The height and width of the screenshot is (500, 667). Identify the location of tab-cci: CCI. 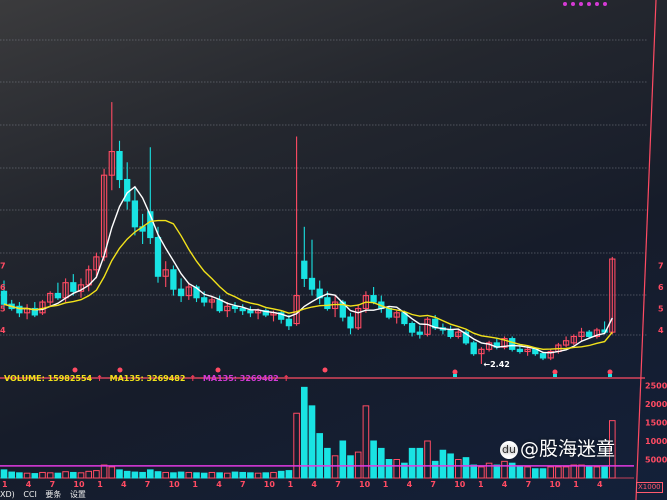
(30, 494).